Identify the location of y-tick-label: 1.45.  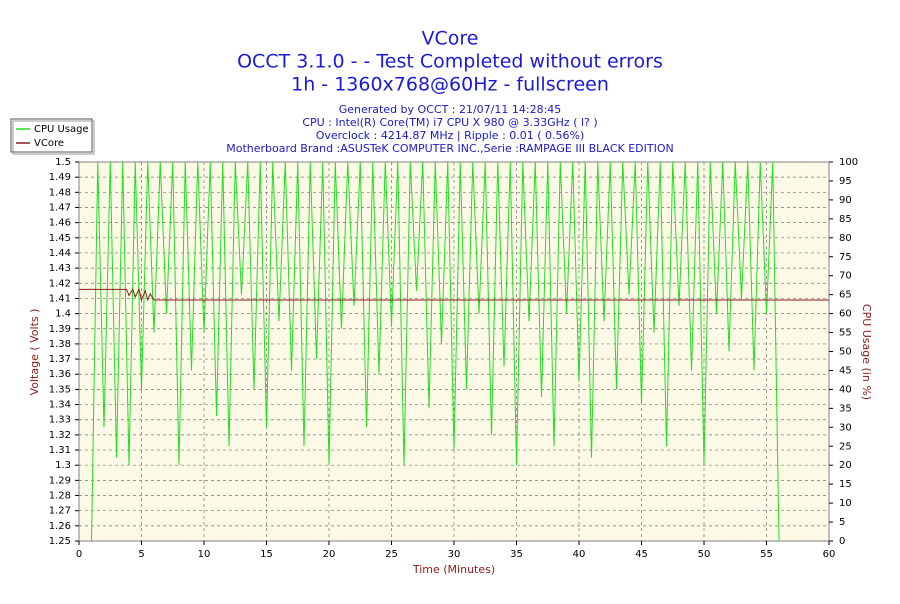
(60, 238).